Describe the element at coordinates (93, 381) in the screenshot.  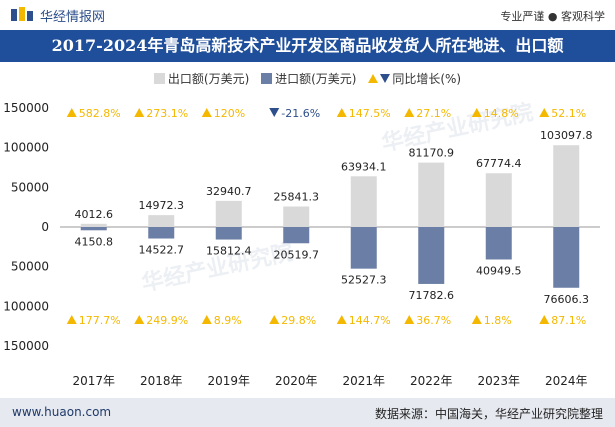
I see `x-tick-label: 2017年` at that location.